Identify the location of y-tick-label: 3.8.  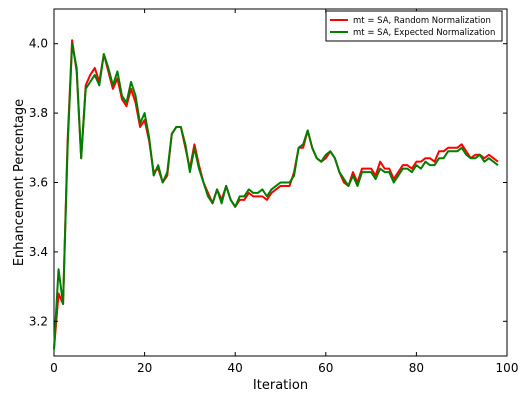
(38, 113).